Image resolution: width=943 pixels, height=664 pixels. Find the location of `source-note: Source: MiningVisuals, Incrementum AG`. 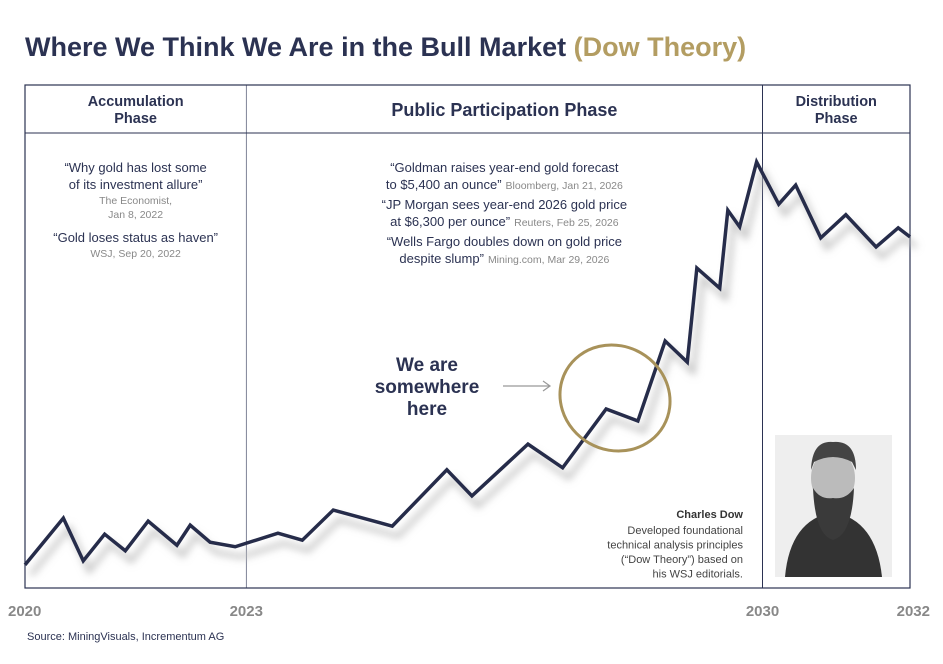

source-note: Source: MiningVisuals, Incrementum AG is located at coordinates (125, 637).